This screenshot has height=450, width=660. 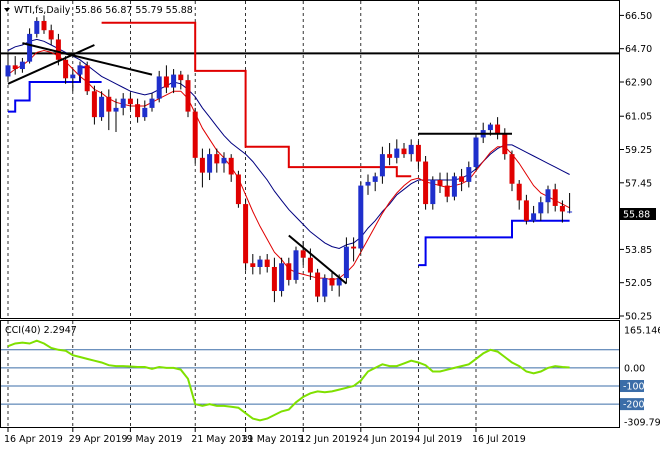 What do you see at coordinates (638, 16) in the screenshot?
I see `price-tick-label: 66.50` at bounding box center [638, 16].